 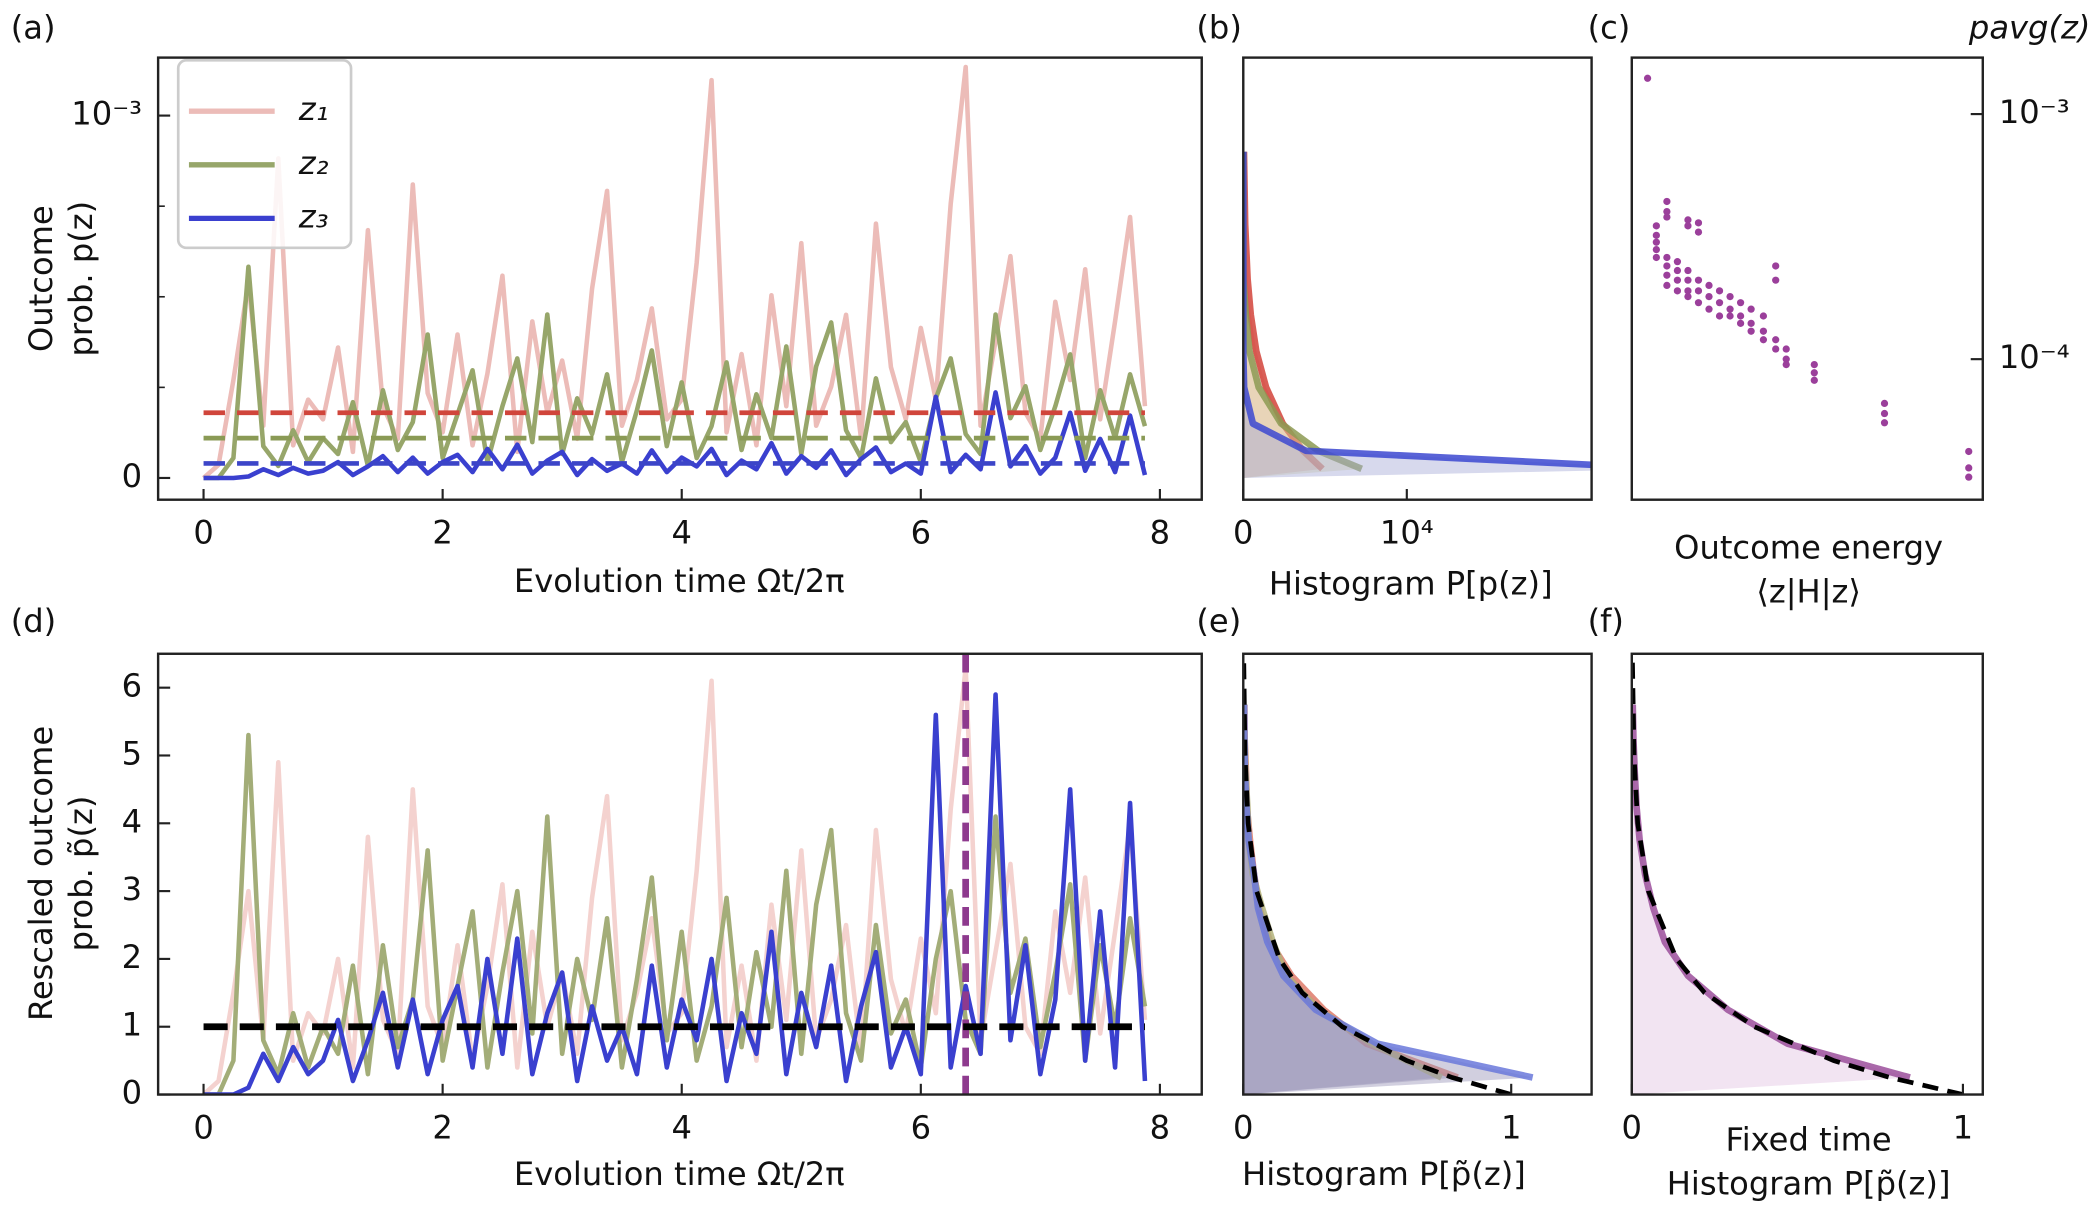 What do you see at coordinates (132, 753) in the screenshot?
I see `y-tick-label: 5` at bounding box center [132, 753].